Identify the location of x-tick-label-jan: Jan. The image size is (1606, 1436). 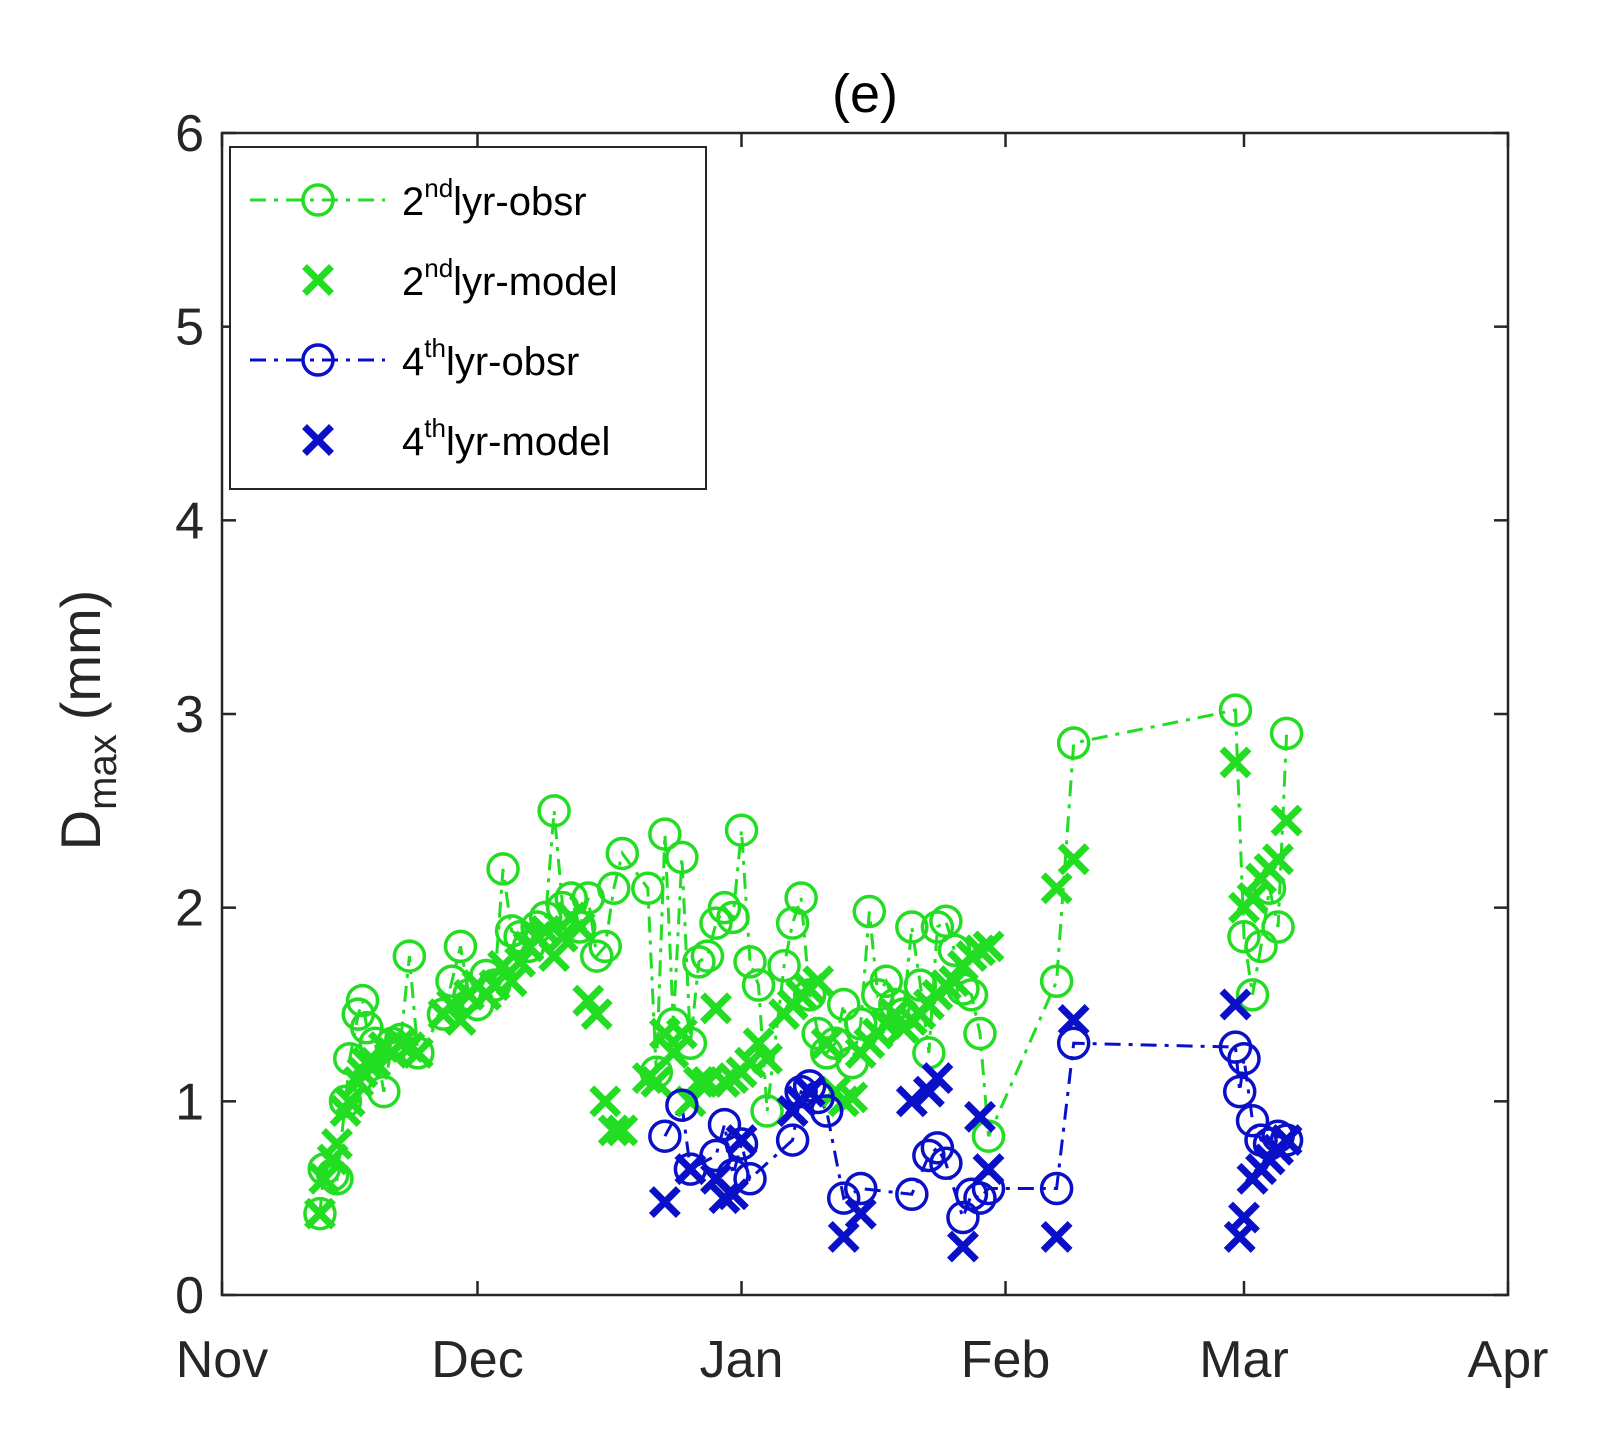
(742, 1360).